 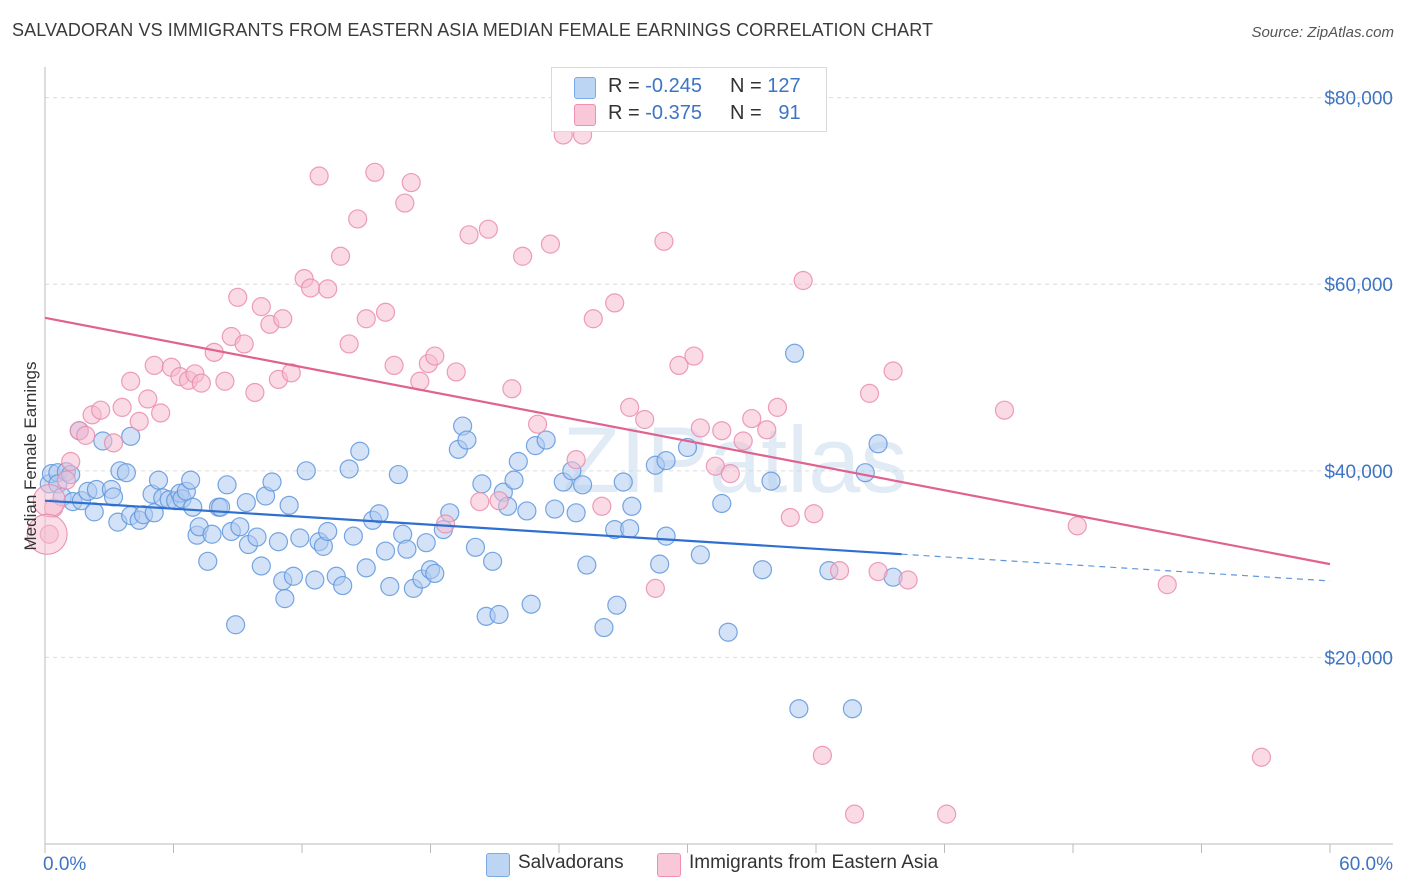 I want to click on x-tick-label: 0.0%, so click(x=64, y=864).